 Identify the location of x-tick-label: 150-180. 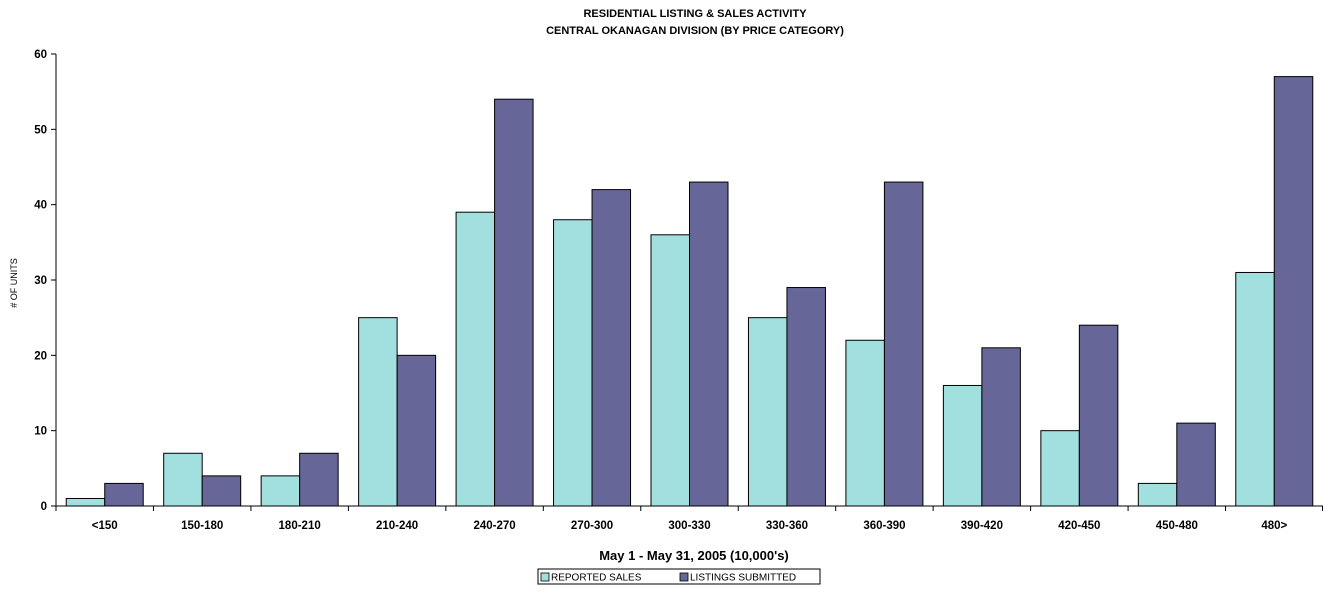
(202, 526).